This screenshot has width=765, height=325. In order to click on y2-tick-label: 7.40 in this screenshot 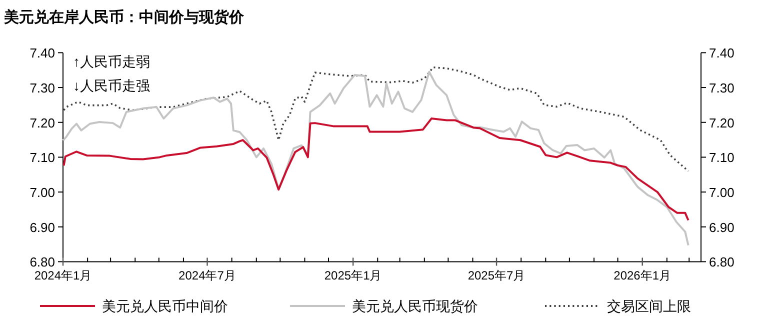, I will do `click(721, 53)`.